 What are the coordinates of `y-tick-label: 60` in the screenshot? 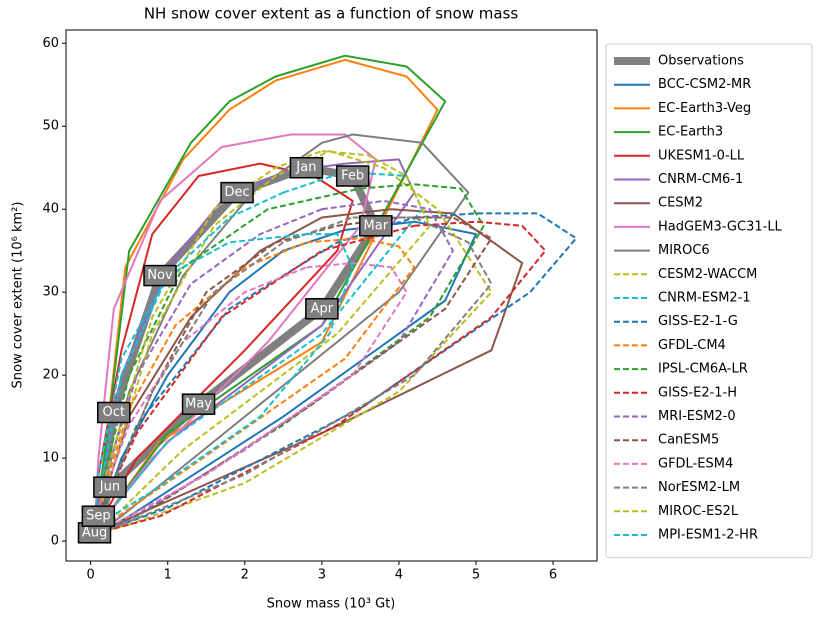 It's located at (50, 43).